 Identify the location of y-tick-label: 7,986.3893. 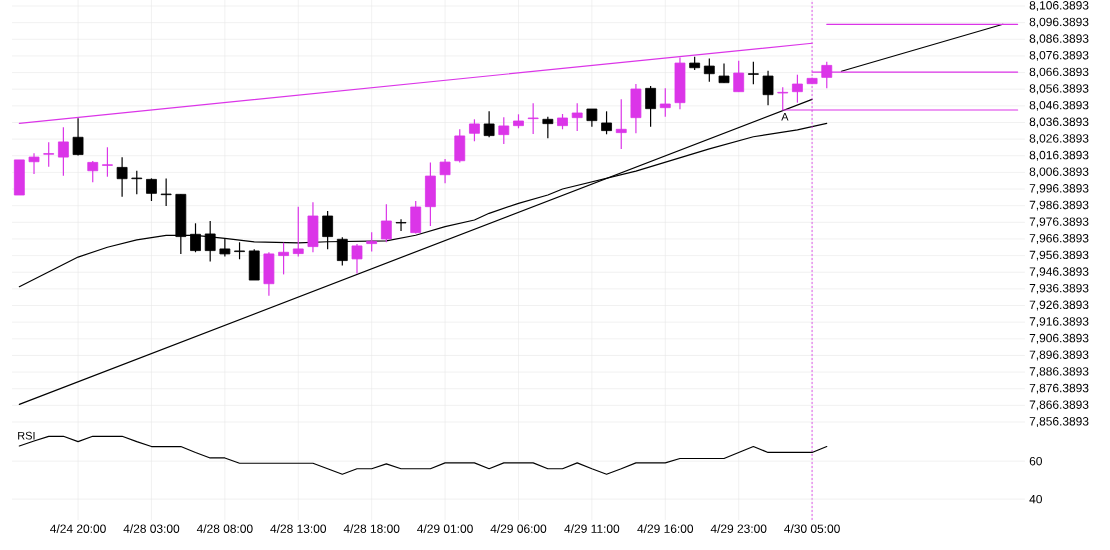
(1059, 205).